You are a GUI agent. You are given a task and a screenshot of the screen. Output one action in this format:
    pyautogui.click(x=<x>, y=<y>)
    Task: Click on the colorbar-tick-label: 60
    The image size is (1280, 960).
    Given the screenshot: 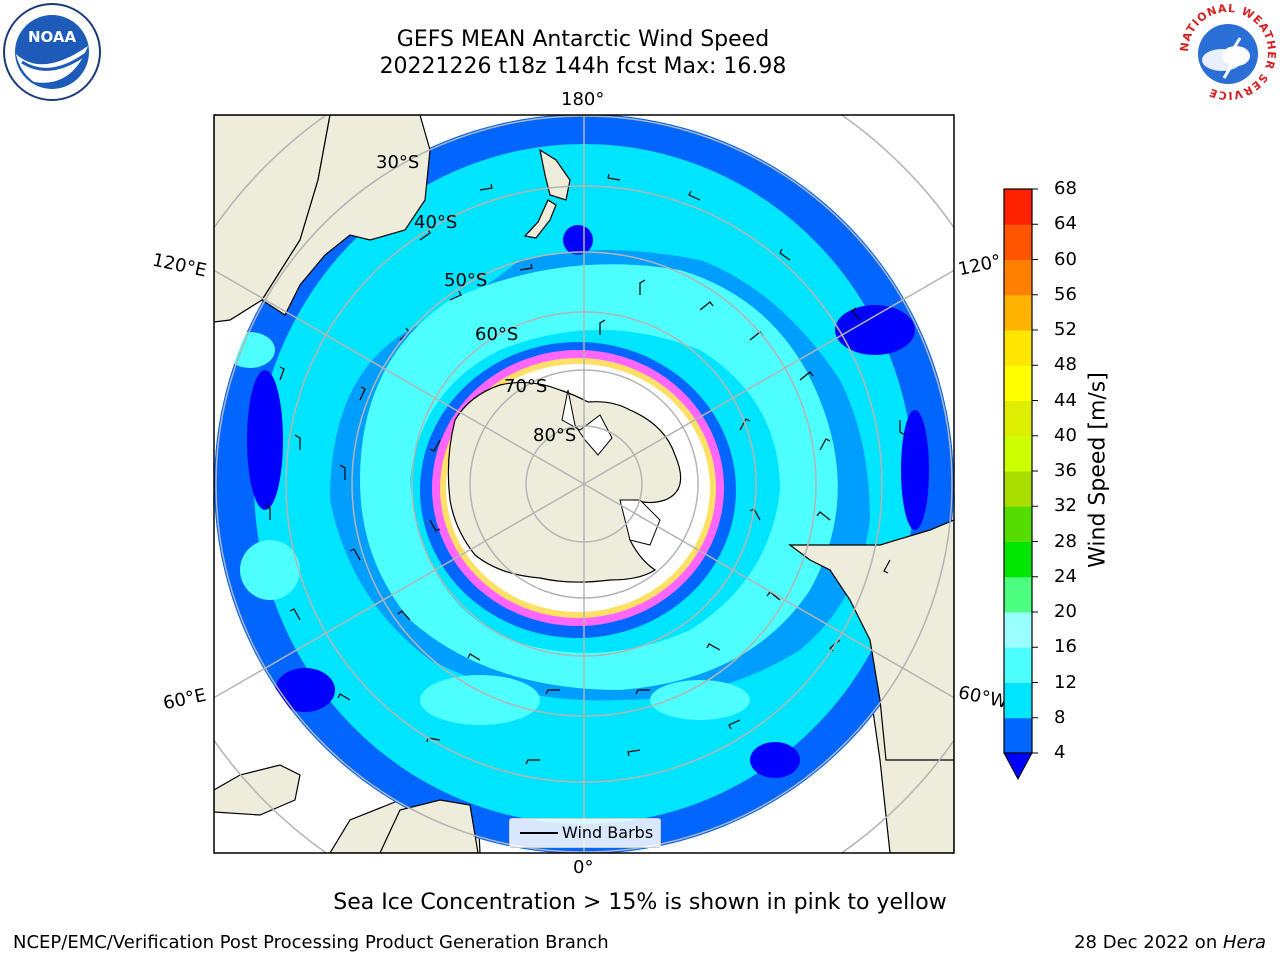 What is the action you would take?
    pyautogui.click(x=1065, y=259)
    